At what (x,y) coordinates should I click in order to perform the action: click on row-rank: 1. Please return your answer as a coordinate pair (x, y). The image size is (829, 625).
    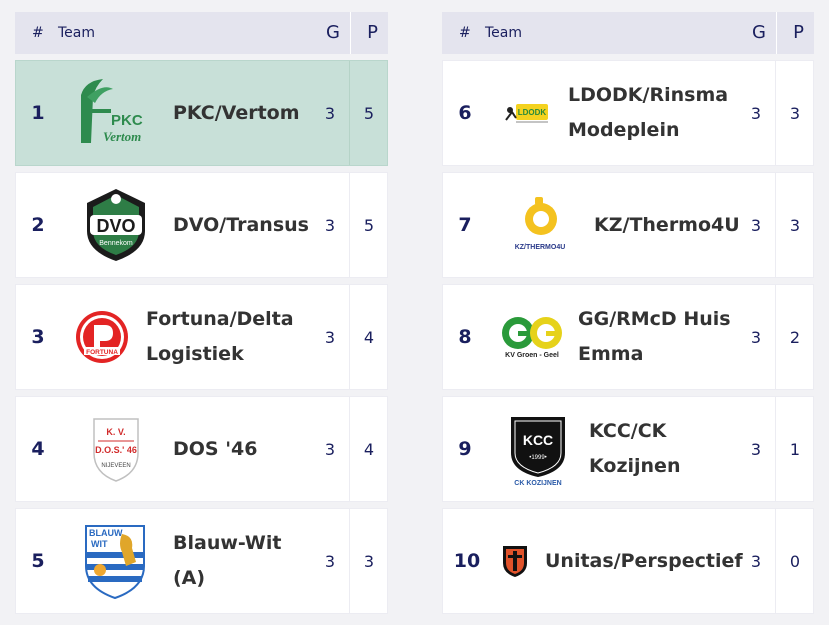
    Looking at the image, I should click on (38, 113).